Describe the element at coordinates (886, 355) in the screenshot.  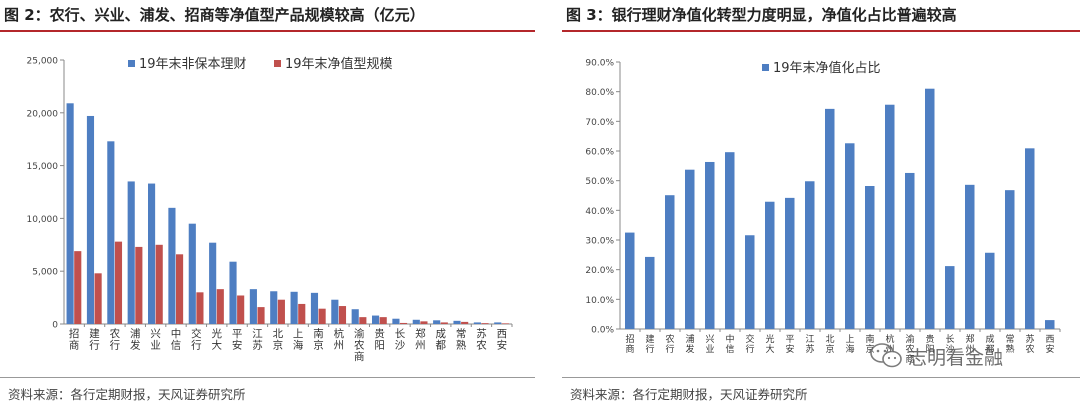
I see `wechat-icon` at that location.